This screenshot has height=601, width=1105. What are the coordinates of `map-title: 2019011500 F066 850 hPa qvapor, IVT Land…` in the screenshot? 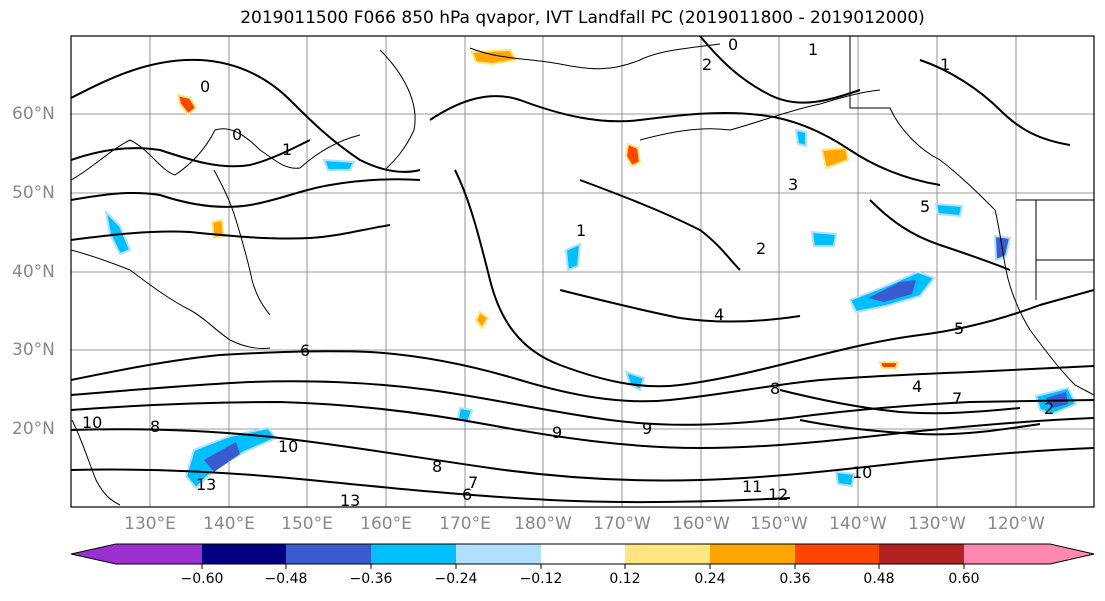 It's located at (582, 18).